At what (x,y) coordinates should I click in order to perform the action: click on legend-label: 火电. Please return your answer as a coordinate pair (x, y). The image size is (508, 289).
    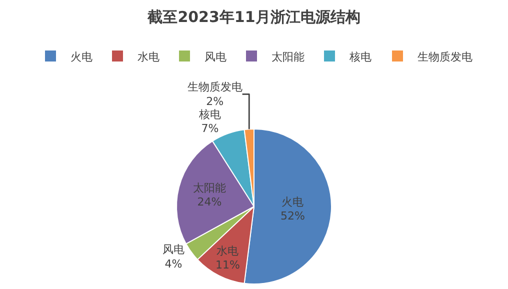
    Looking at the image, I should click on (81, 57).